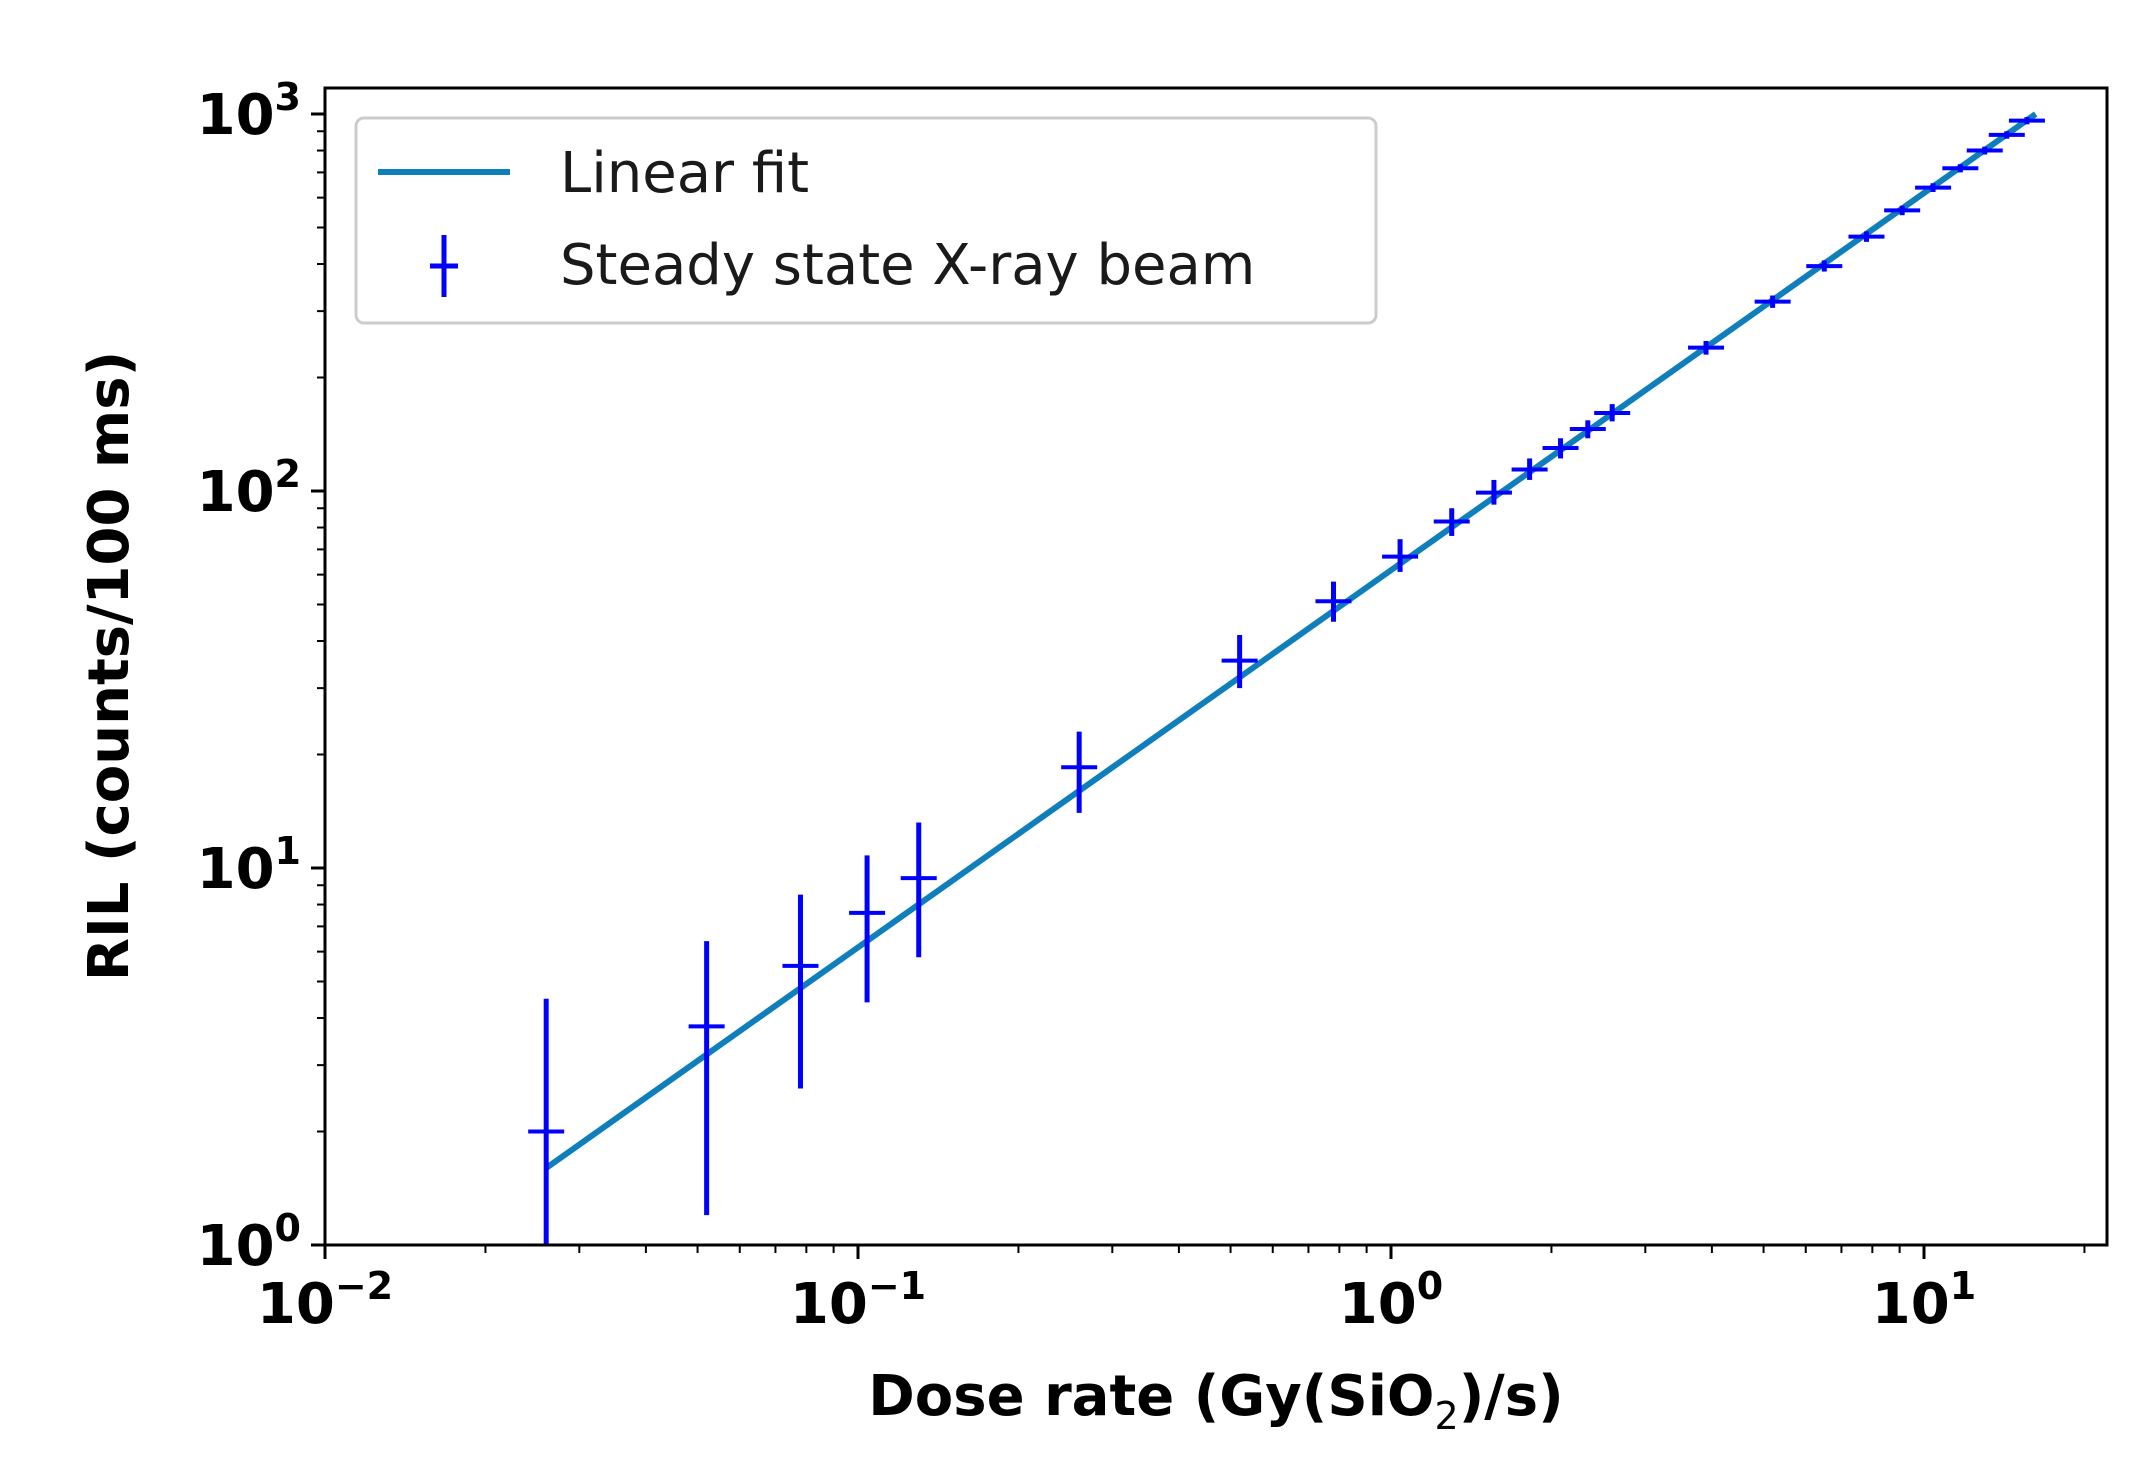  I want to click on x-tick-label-exponent: −1, so click(897, 1286).